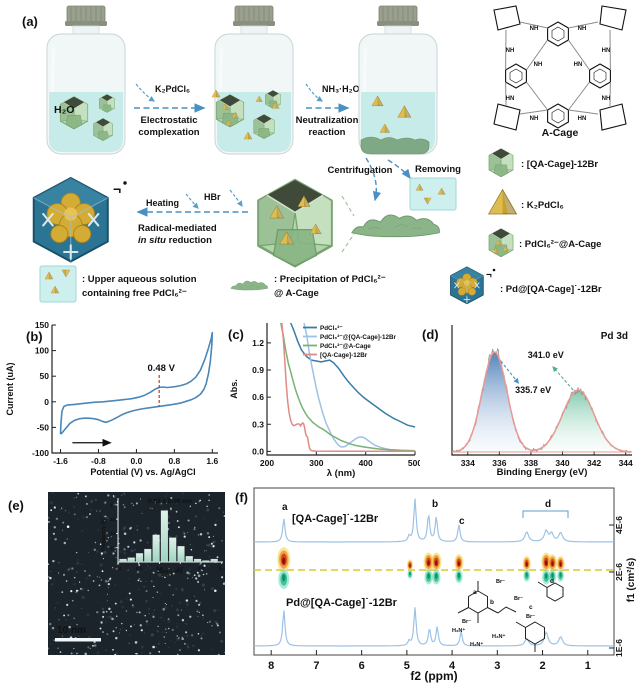  I want to click on xps-label-3410: 341.0 eV, so click(546, 355).